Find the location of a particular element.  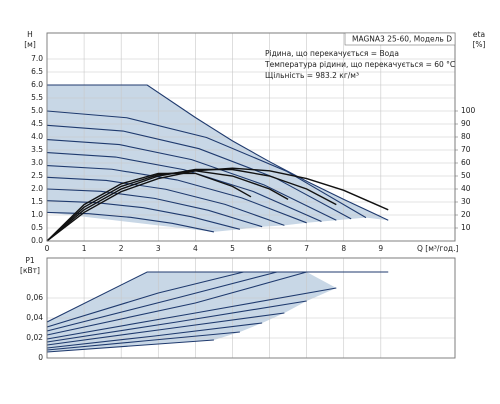

title-box is located at coordinates (400, 39).